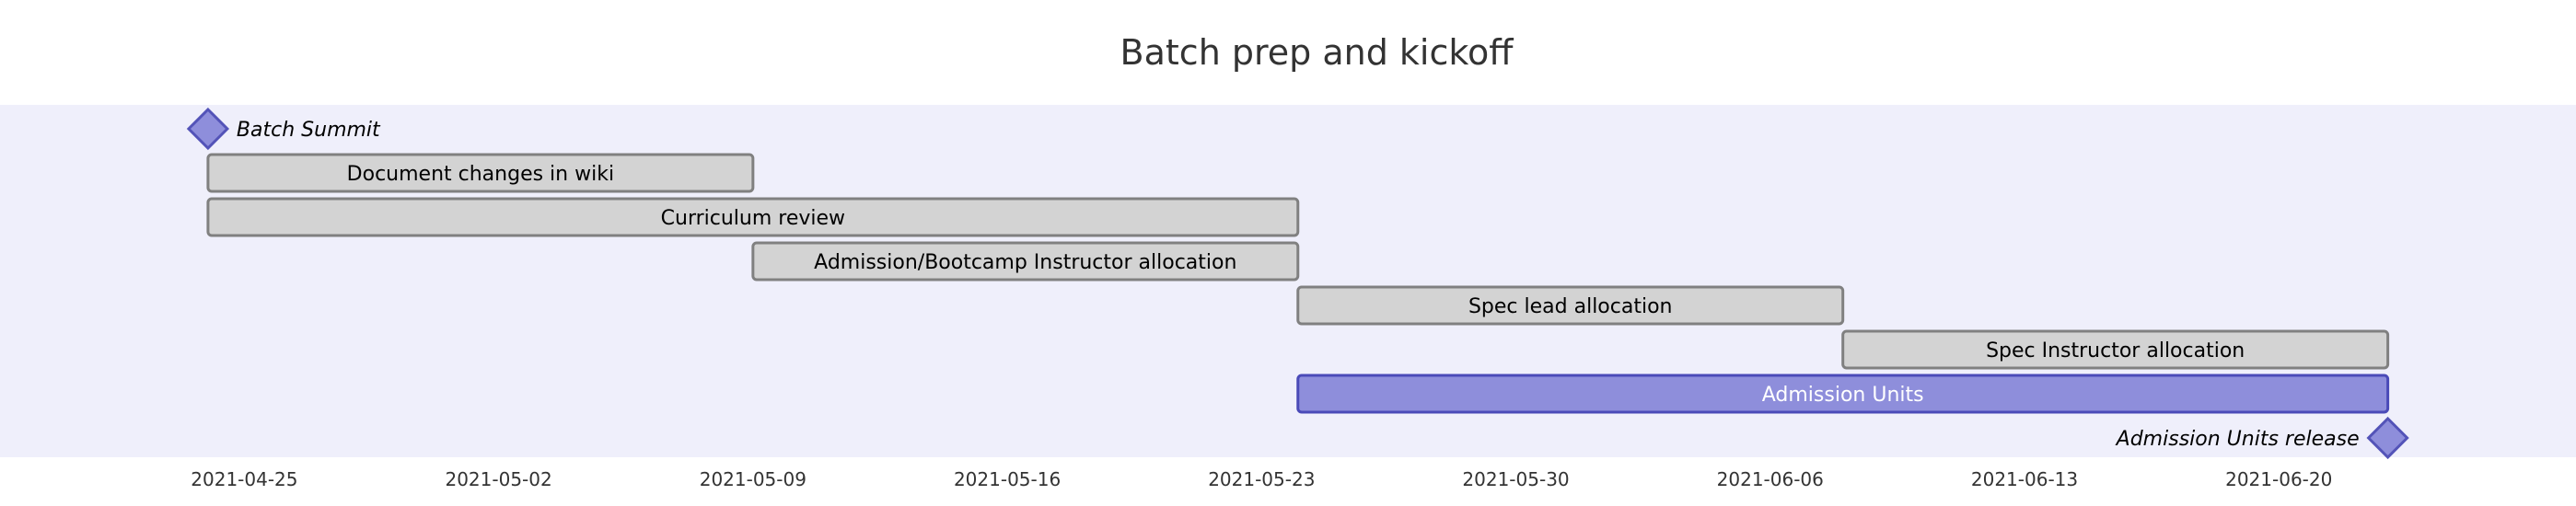 This screenshot has width=2576, height=506. Describe the element at coordinates (2024, 479) in the screenshot. I see `x-tick-label: 2021-06-13` at that location.